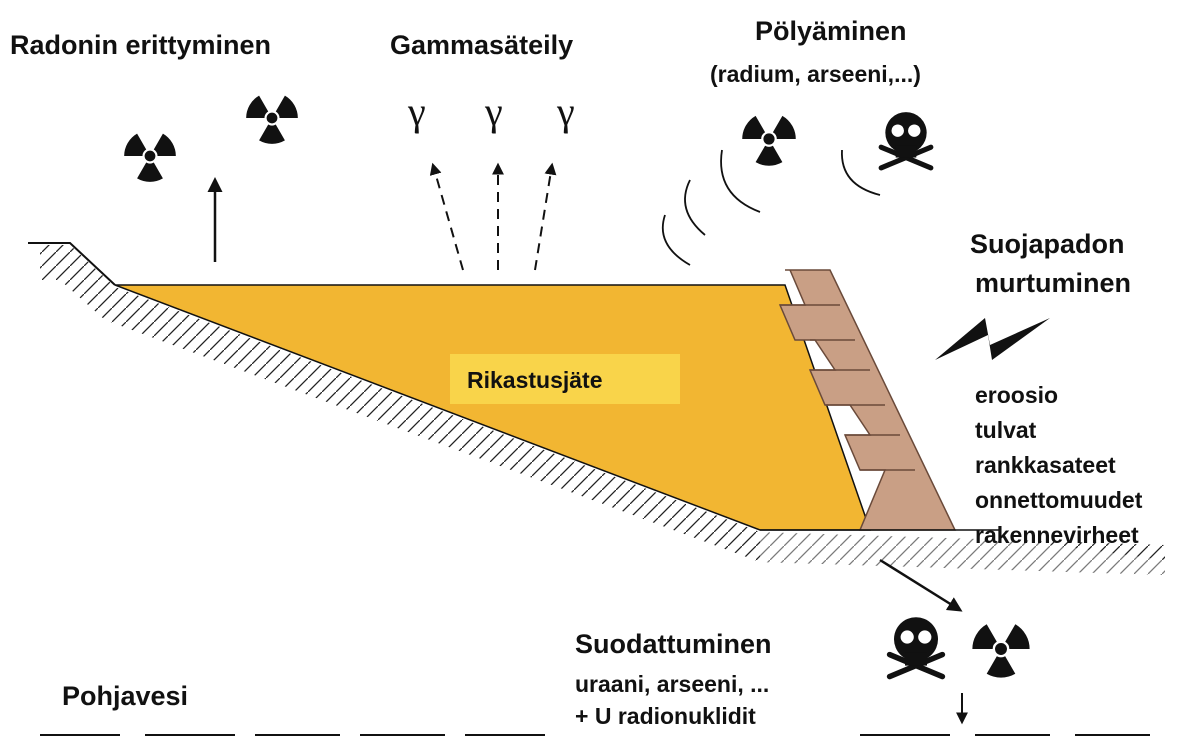 This screenshot has height=749, width=1191. Describe the element at coordinates (493, 216) in the screenshot. I see `gamma-arrows` at that location.